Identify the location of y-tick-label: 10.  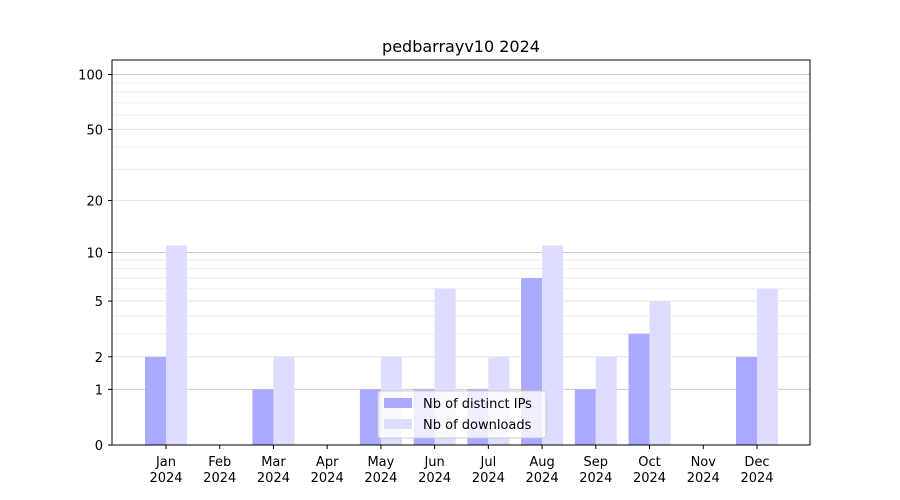
(94, 254).